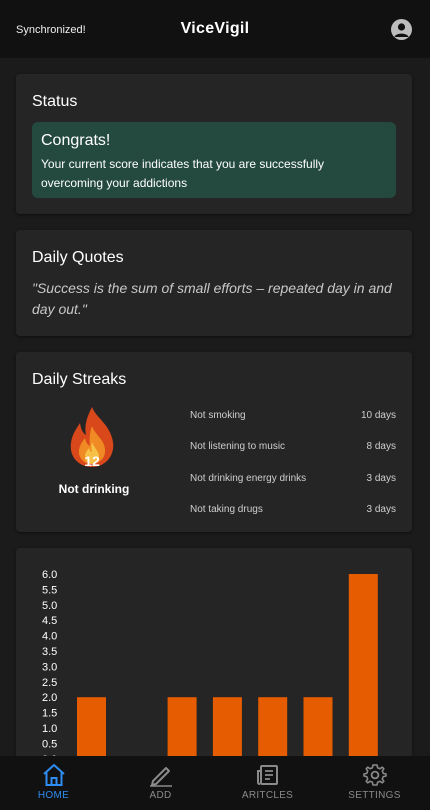  I want to click on y-tick-label: 5.5, so click(49, 590).